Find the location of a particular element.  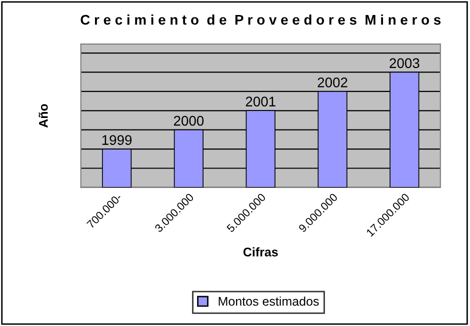

text: 1999 is located at coordinates (117, 140).